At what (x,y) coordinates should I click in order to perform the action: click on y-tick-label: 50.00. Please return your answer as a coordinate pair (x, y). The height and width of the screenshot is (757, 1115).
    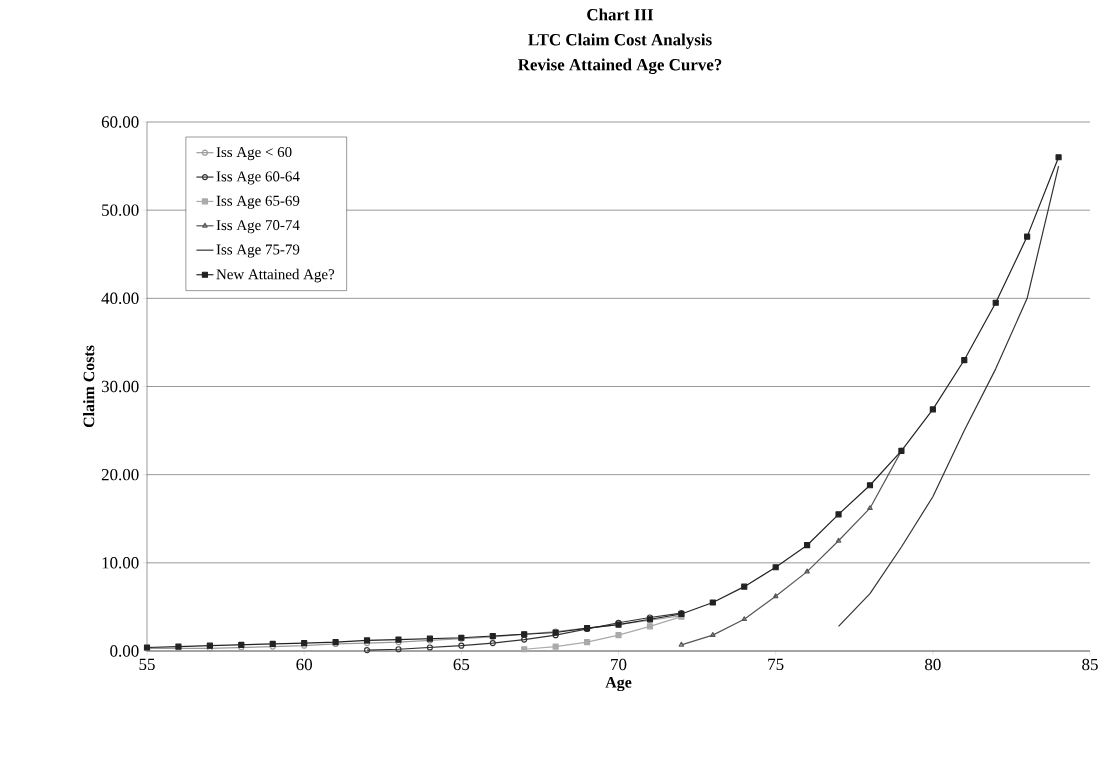
    Looking at the image, I should click on (120, 210).